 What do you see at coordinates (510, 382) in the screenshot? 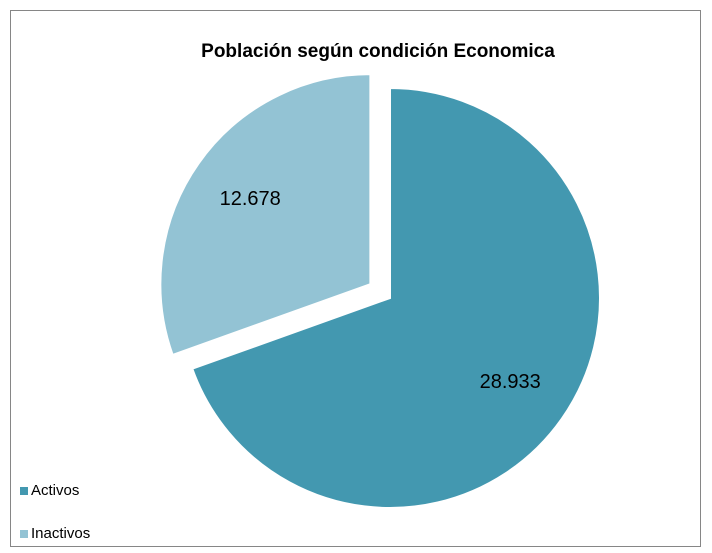
I see `data-label: 28.933` at bounding box center [510, 382].